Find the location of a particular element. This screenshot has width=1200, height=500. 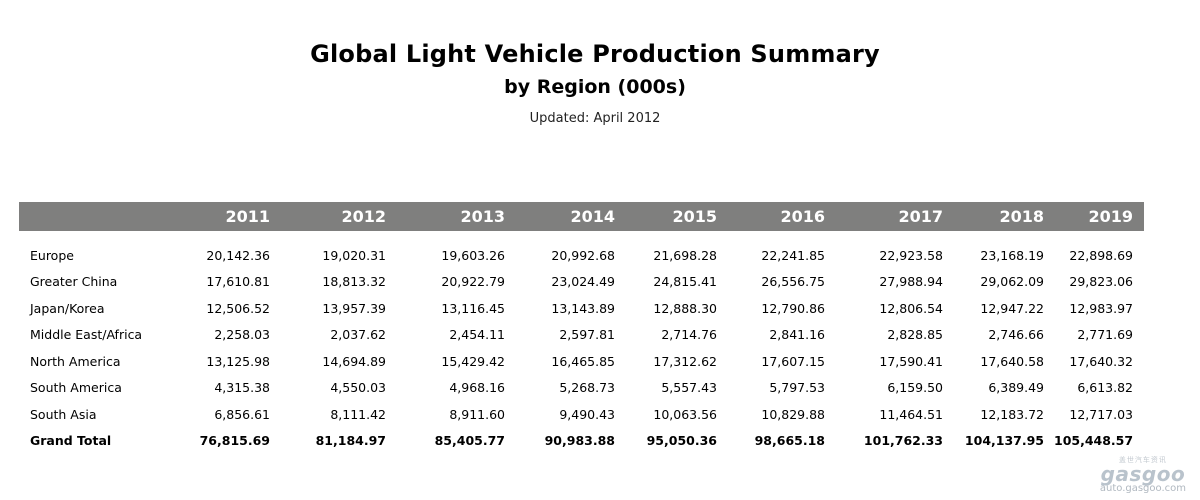

grand-total-cell: 81,184.97 is located at coordinates (350, 441).